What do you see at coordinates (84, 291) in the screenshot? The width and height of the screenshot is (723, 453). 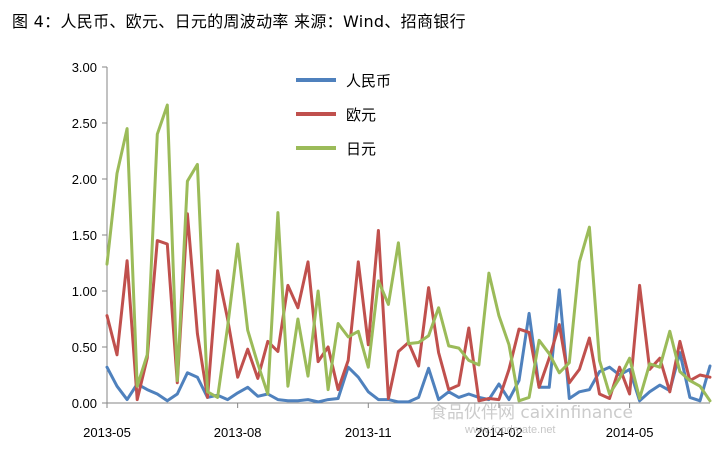 I see `y-tick-label: 1.00` at bounding box center [84, 291].